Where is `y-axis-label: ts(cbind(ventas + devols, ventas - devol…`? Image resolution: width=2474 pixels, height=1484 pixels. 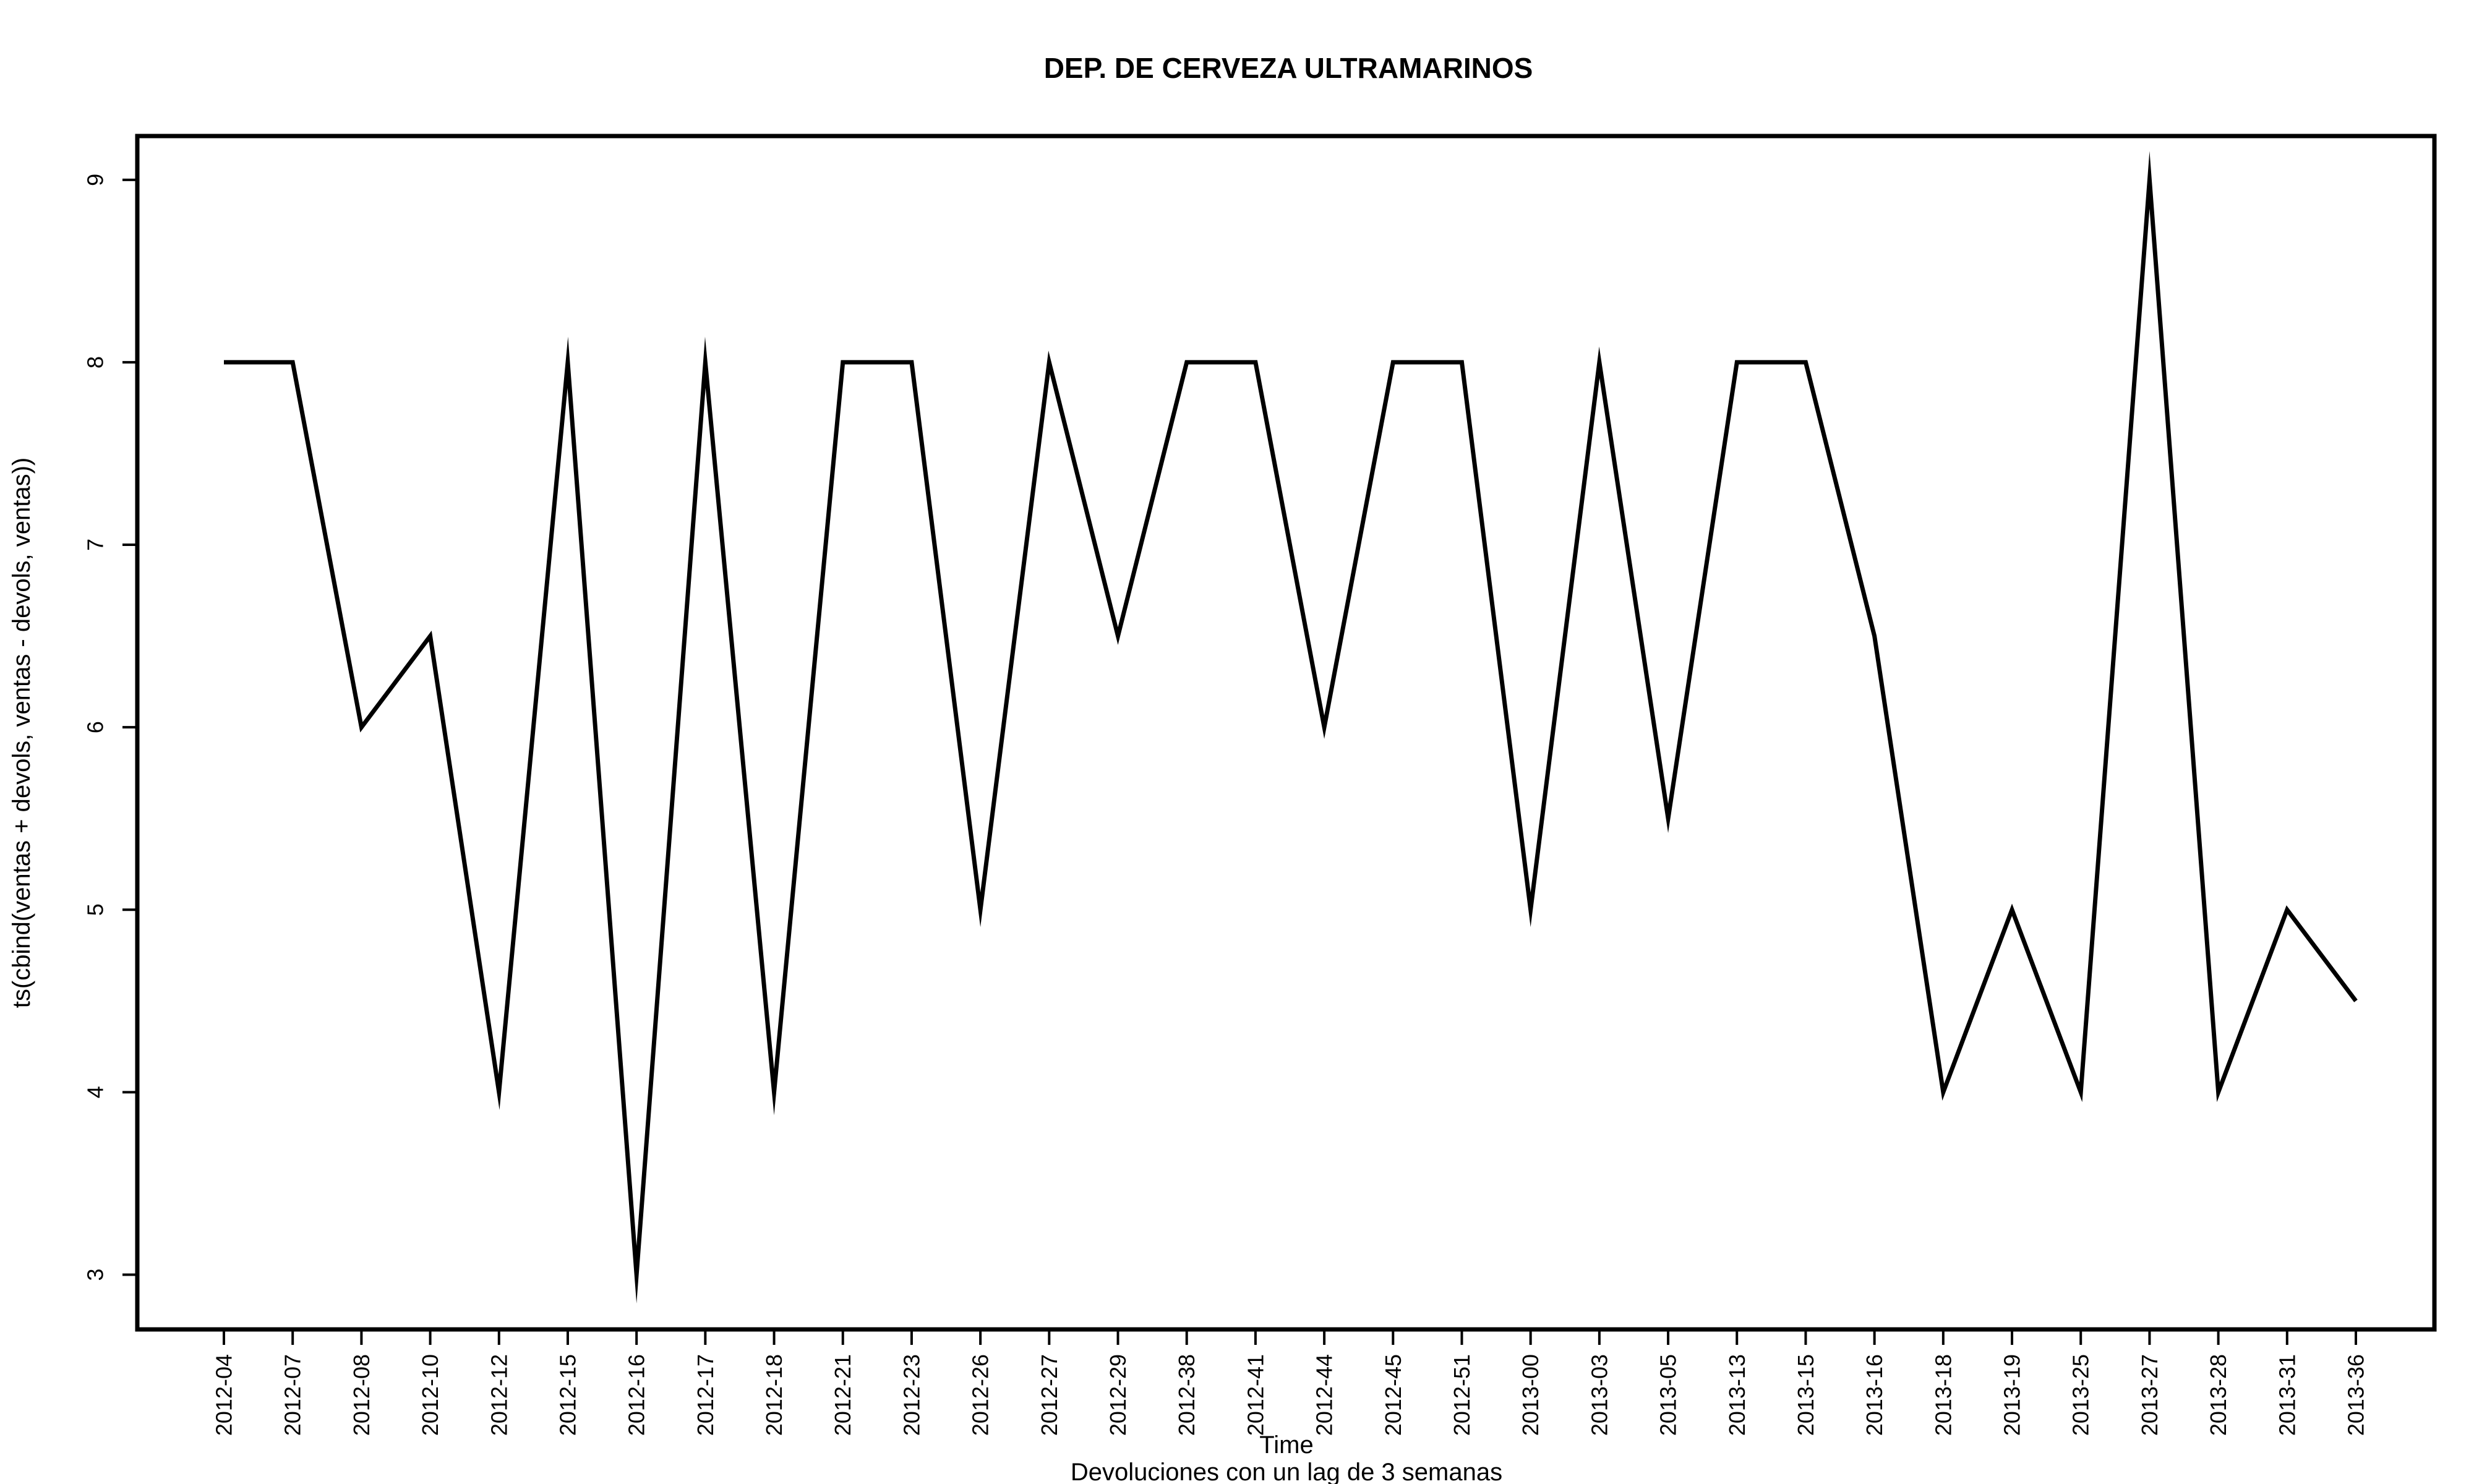 y-axis-label: ts(cbind(ventas + devols, ventas - devol… is located at coordinates (21, 733).